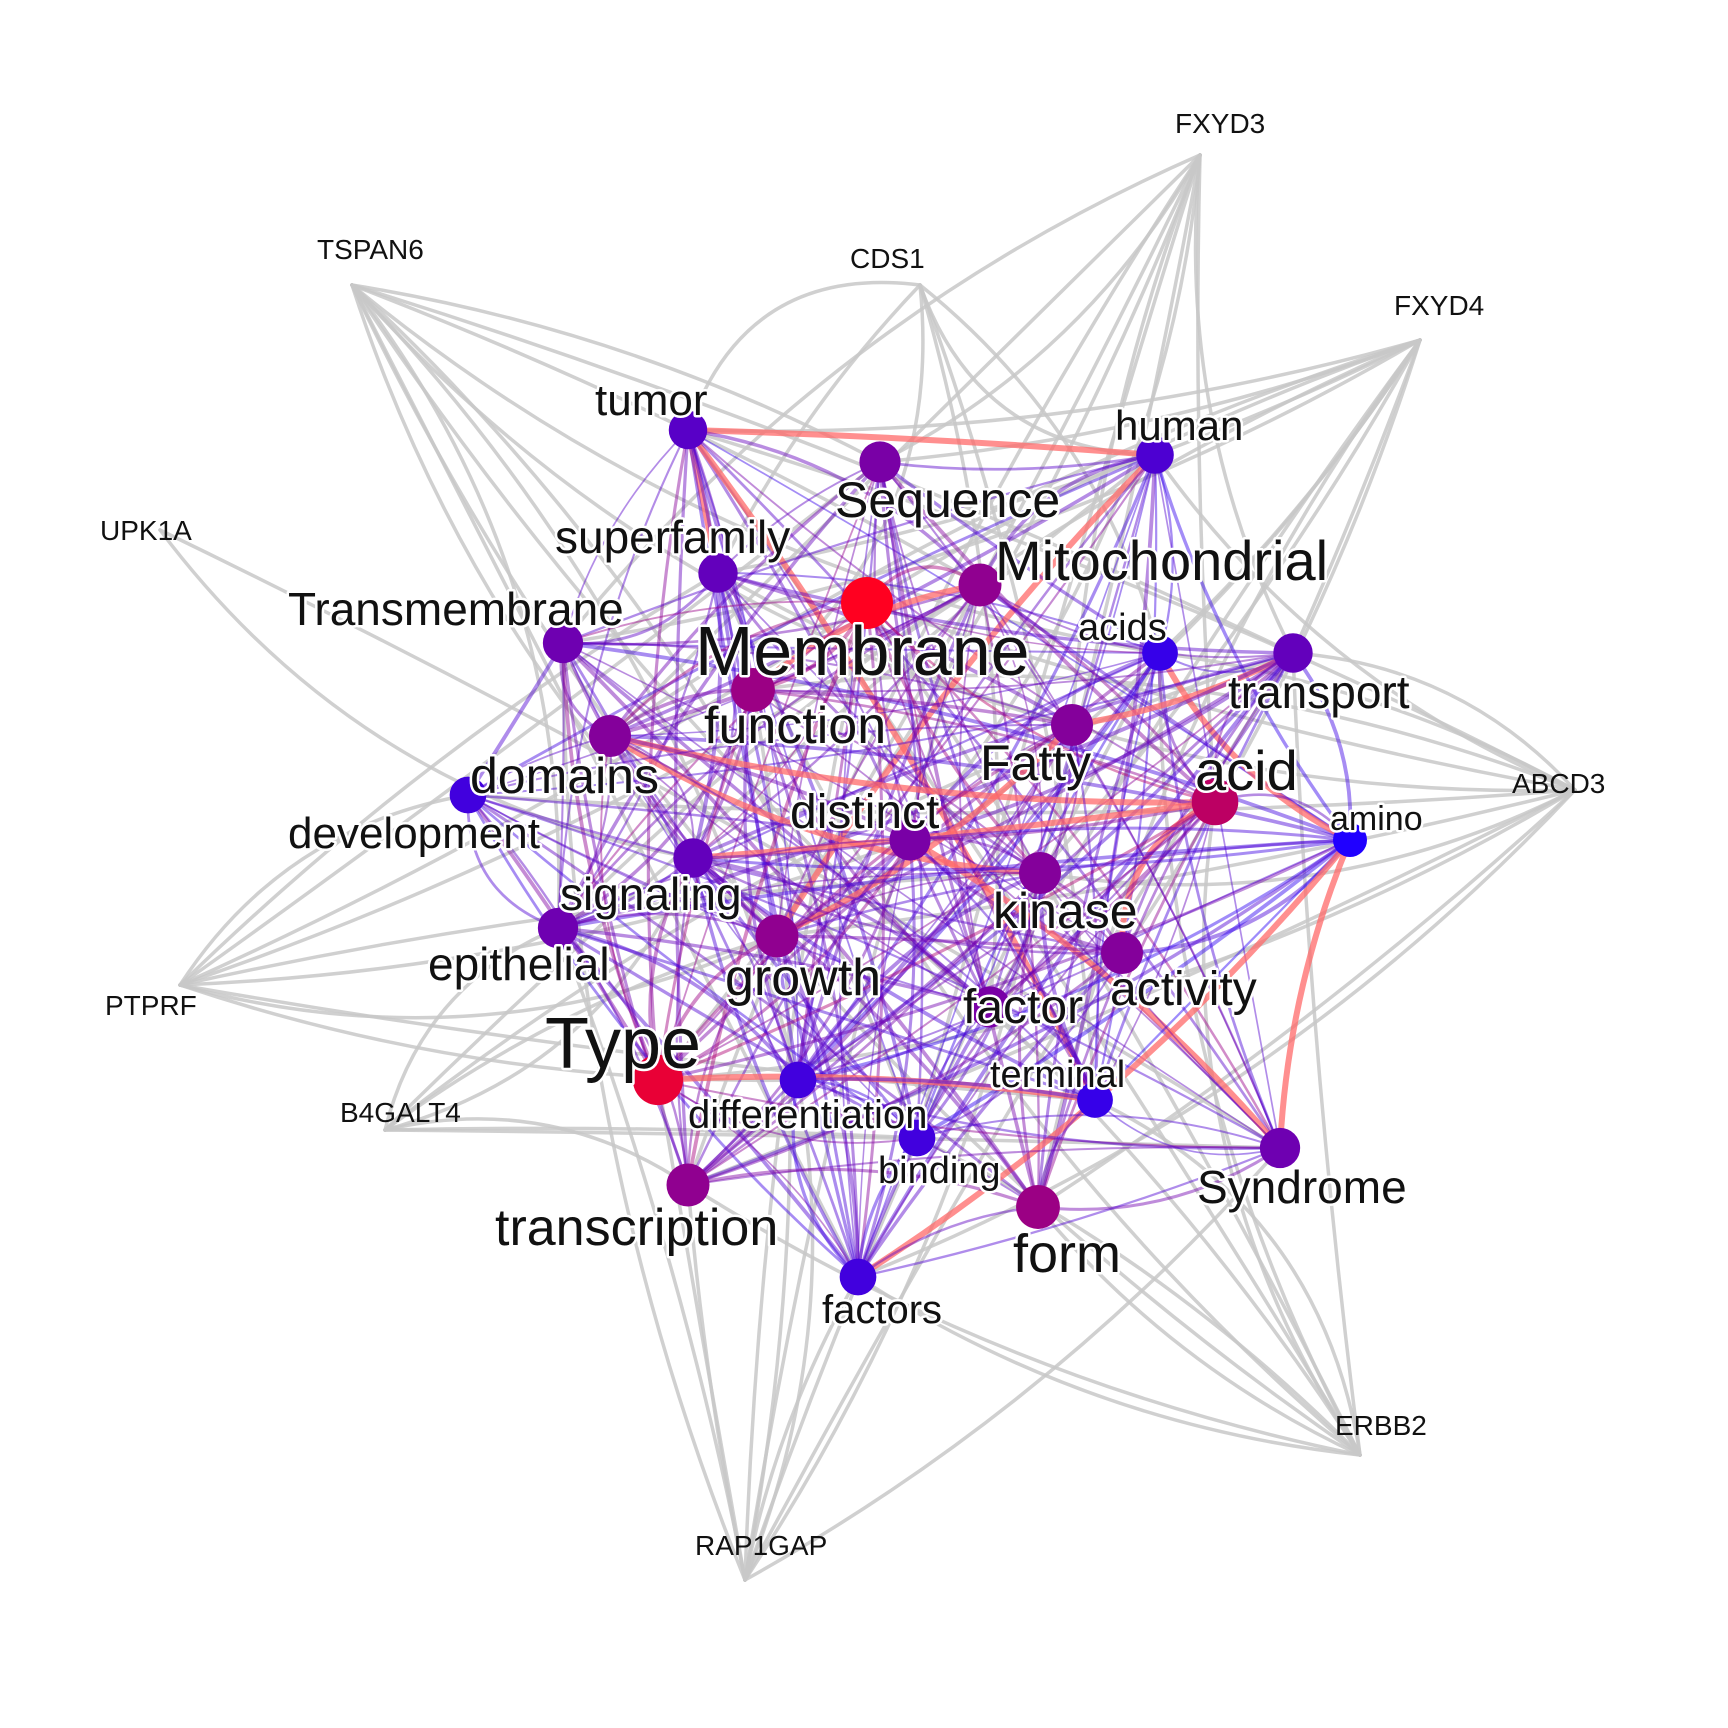  What do you see at coordinates (864, 812) in the screenshot?
I see `word-label-distinct: distinct` at bounding box center [864, 812].